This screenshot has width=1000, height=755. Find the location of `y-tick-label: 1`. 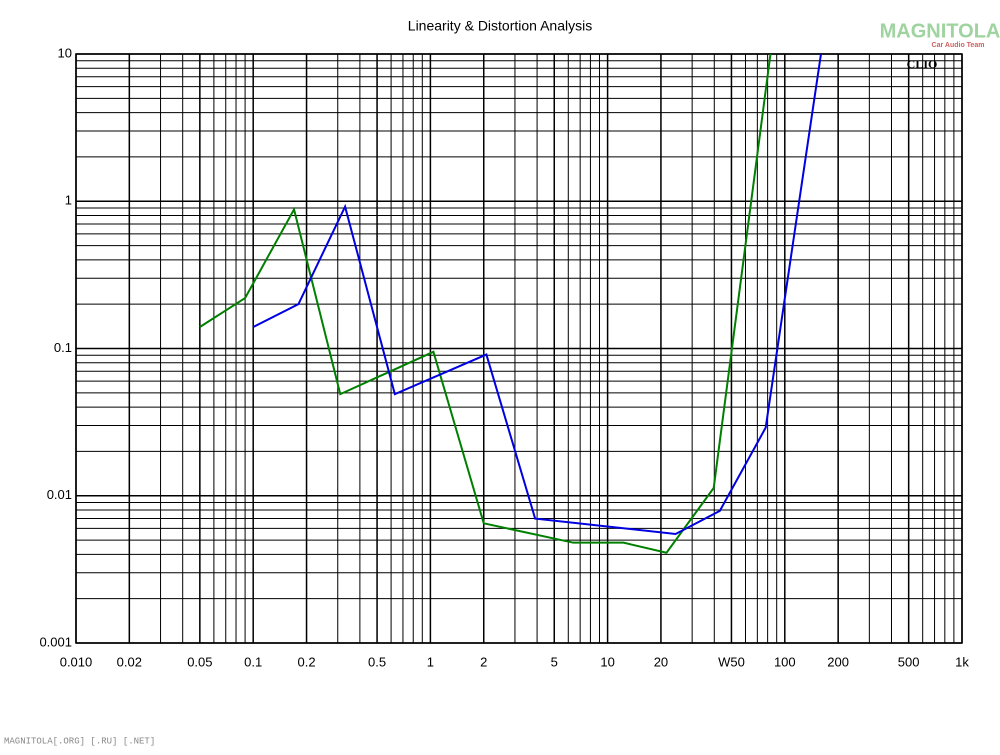

y-tick-label: 1 is located at coordinates (68, 200).